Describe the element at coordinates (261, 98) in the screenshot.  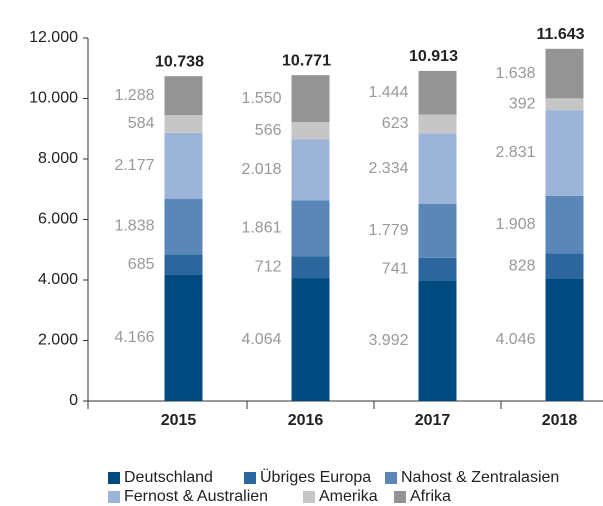
I see `value-label: 1.550` at that location.